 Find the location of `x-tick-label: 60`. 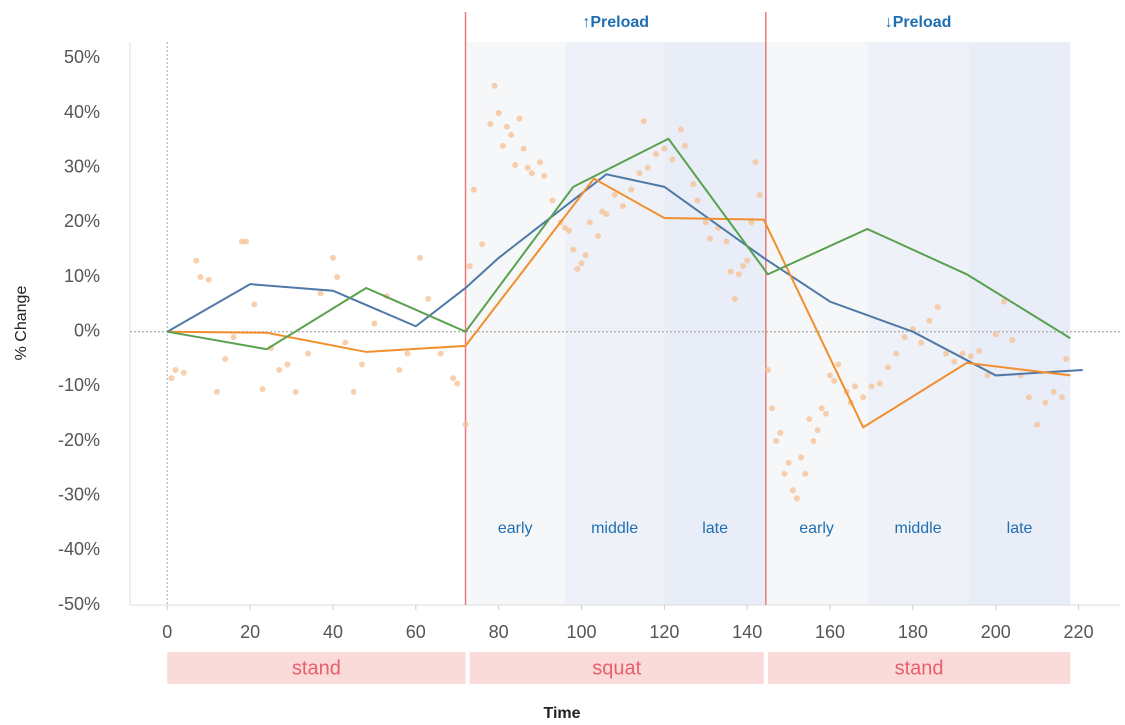

x-tick-label: 60 is located at coordinates (416, 632).